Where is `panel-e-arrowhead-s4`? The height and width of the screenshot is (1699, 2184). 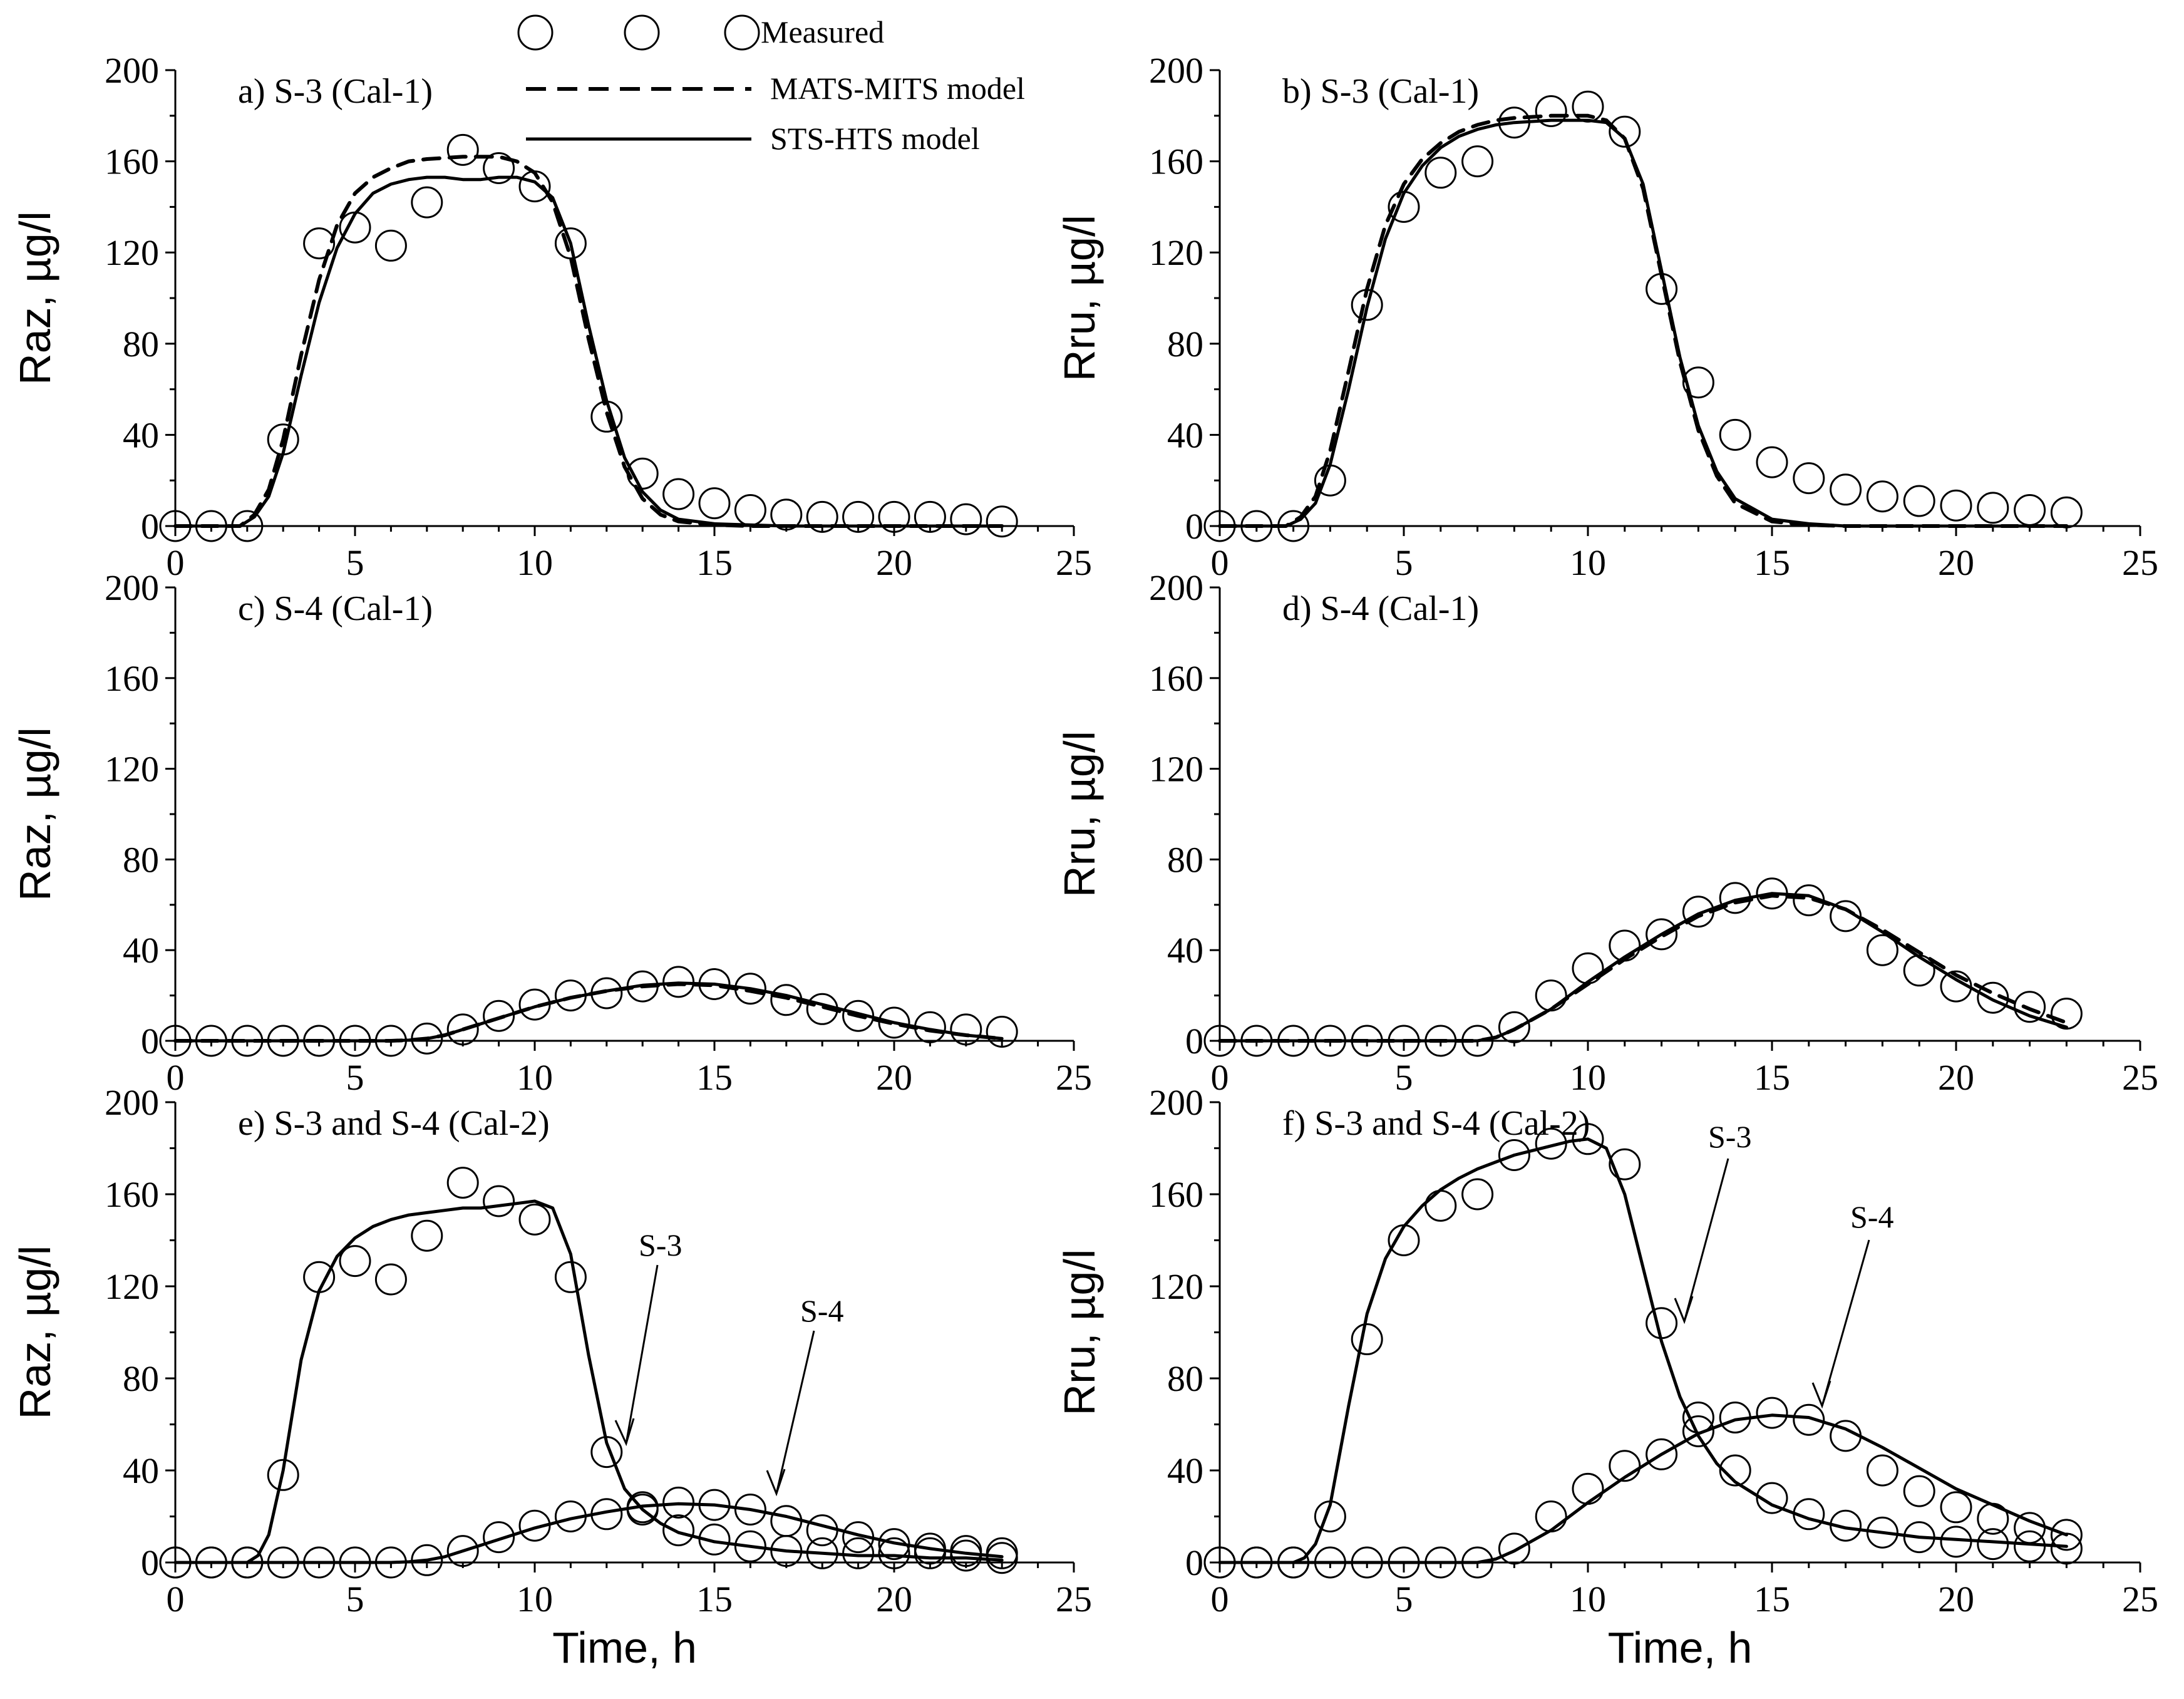 panel-e-arrowhead-s4 is located at coordinates (776, 1483).